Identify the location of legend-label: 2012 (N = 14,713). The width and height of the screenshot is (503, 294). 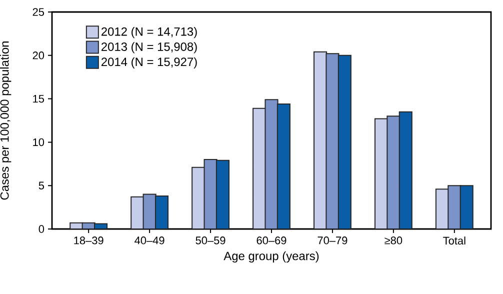
(149, 32).